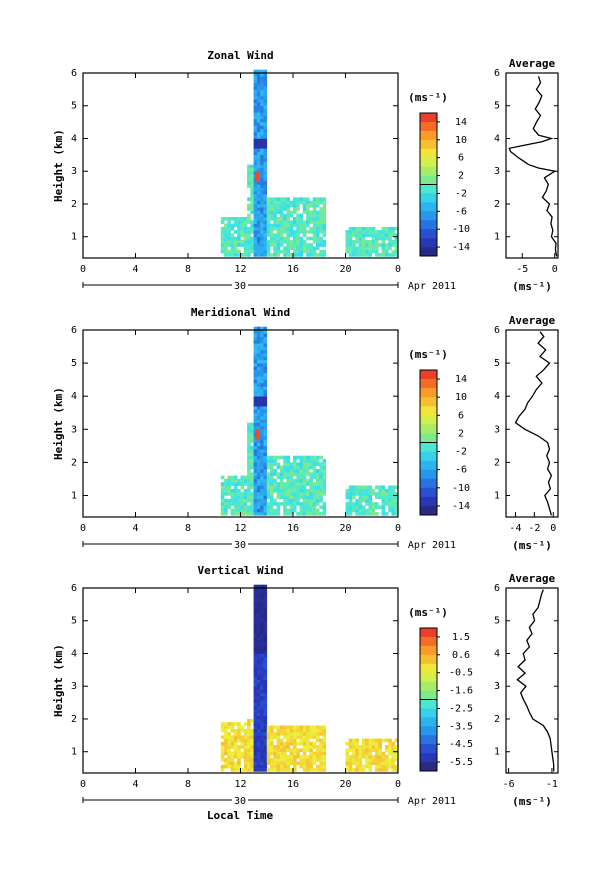 Image resolution: width=610 pixels, height=873 pixels. What do you see at coordinates (553, 528) in the screenshot?
I see `avg-x-tick-label: 0` at bounding box center [553, 528].